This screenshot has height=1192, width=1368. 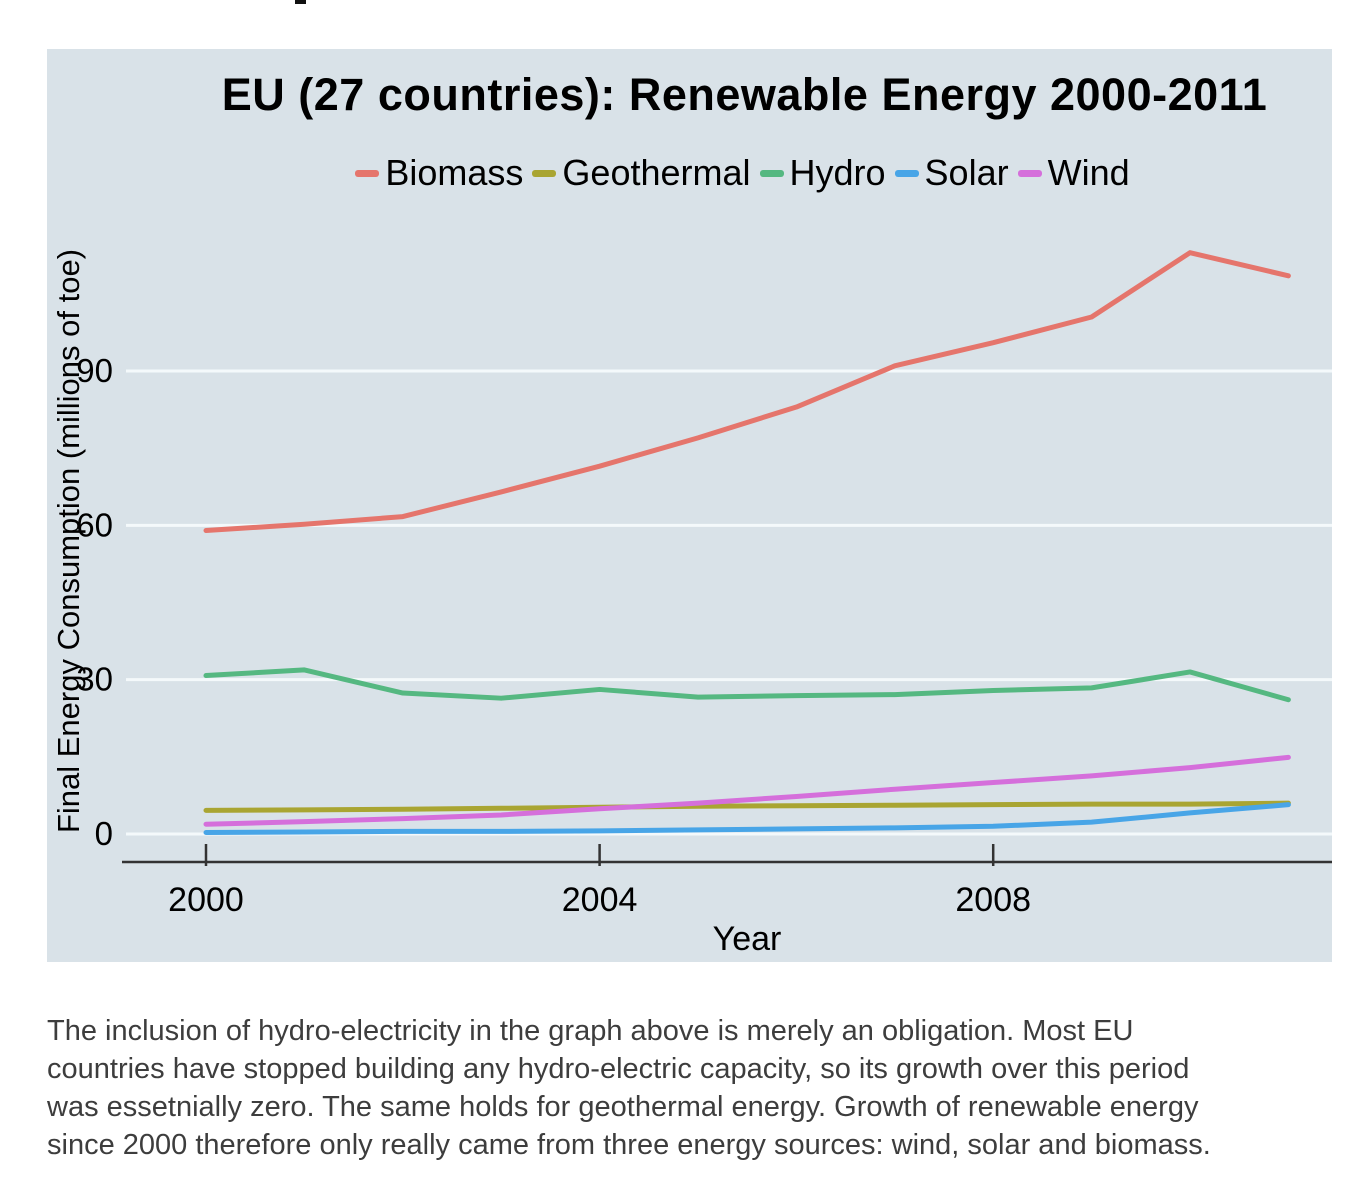 I want to click on legend-label: Solar, so click(x=966, y=172).